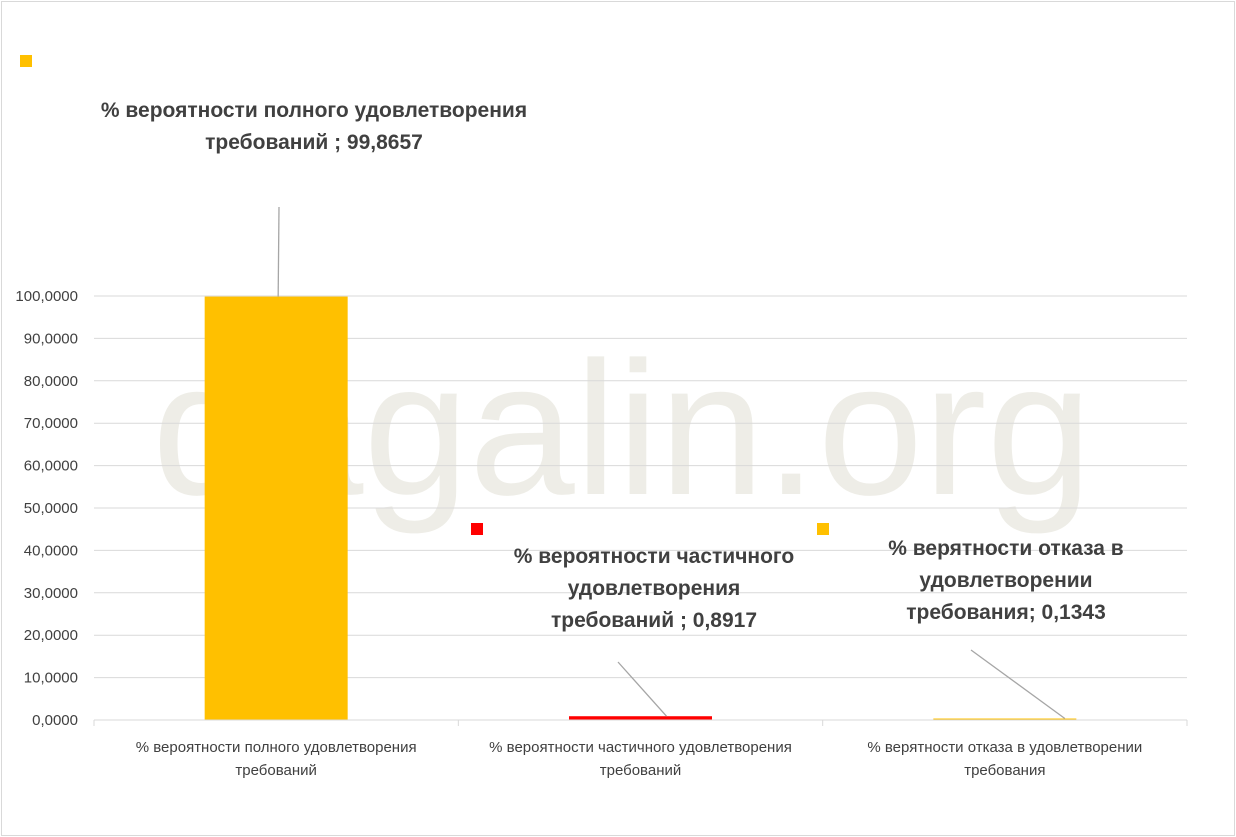 The width and height of the screenshot is (1236, 837). I want to click on y-tick-label: 90,0000, so click(51, 338).